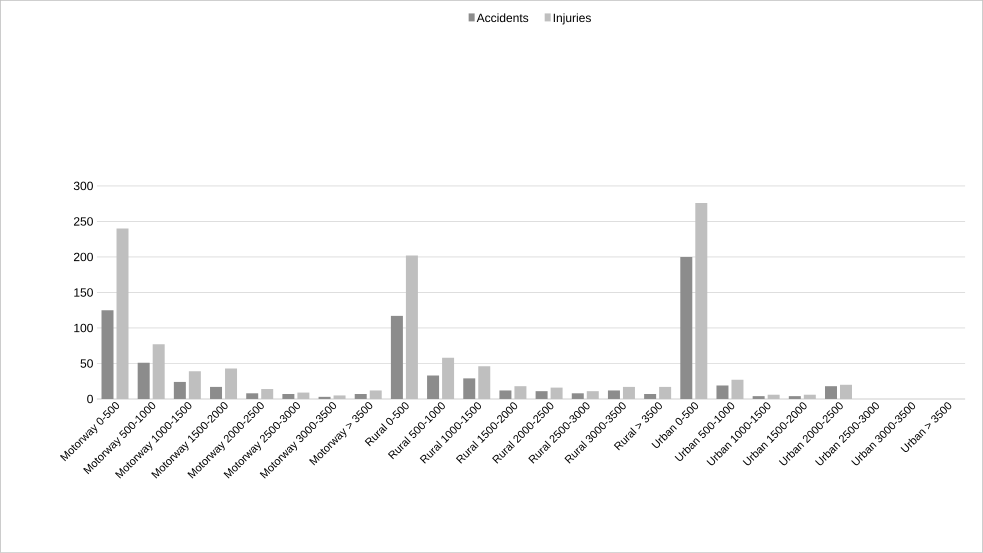  What do you see at coordinates (83, 257) in the screenshot?
I see `y-tick-label: 200` at bounding box center [83, 257].